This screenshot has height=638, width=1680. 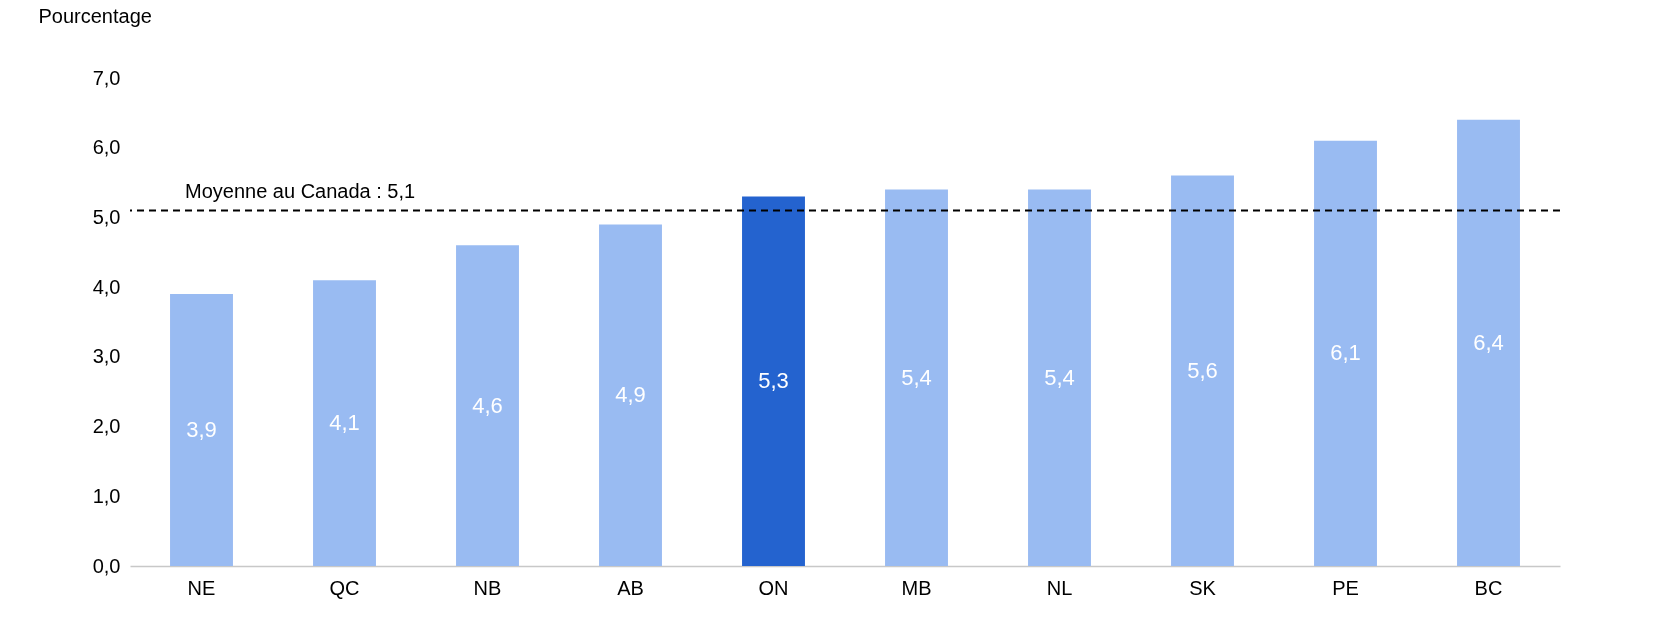 I want to click on data-label: 6,4, so click(x=1488, y=342).